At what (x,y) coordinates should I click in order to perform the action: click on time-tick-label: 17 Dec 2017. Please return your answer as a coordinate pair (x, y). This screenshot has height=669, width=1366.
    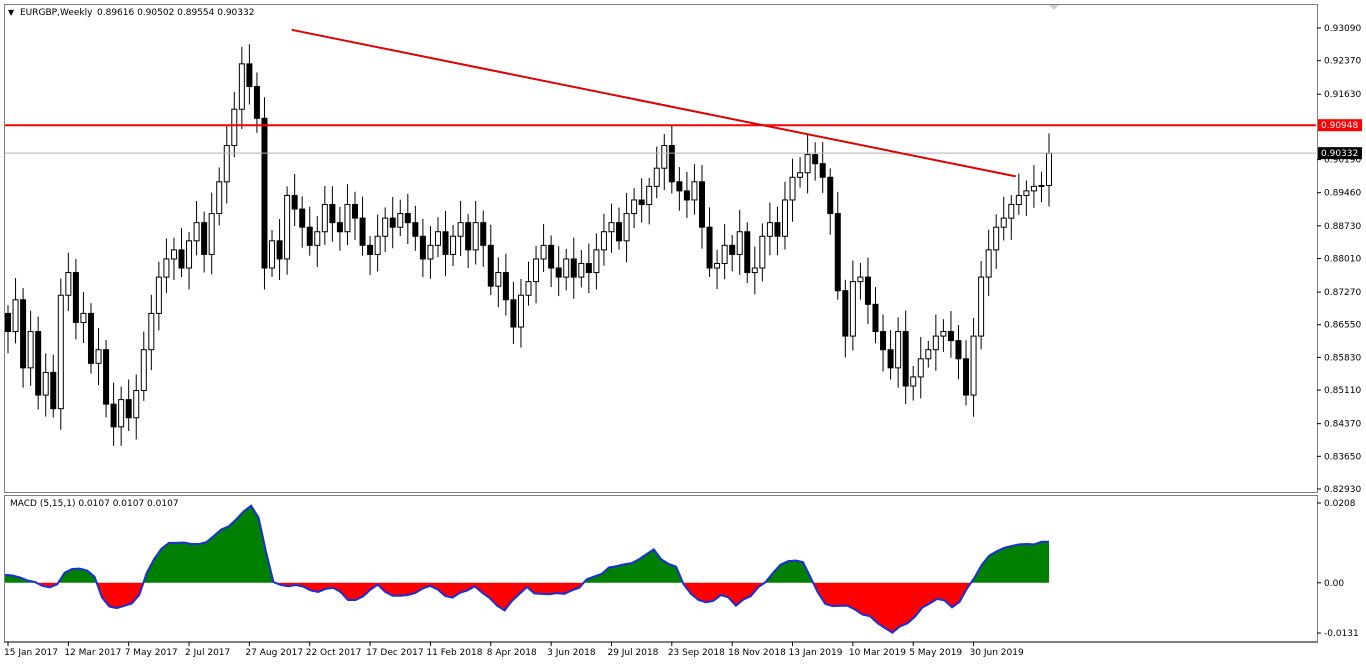
    Looking at the image, I should click on (395, 653).